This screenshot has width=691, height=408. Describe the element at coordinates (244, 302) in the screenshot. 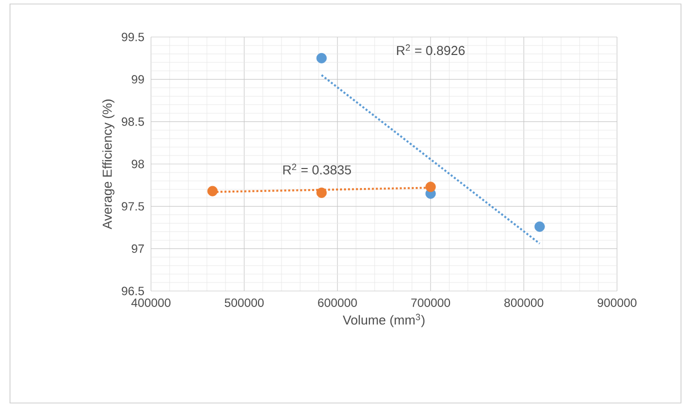

I see `x-tick-label: 500000` at that location.